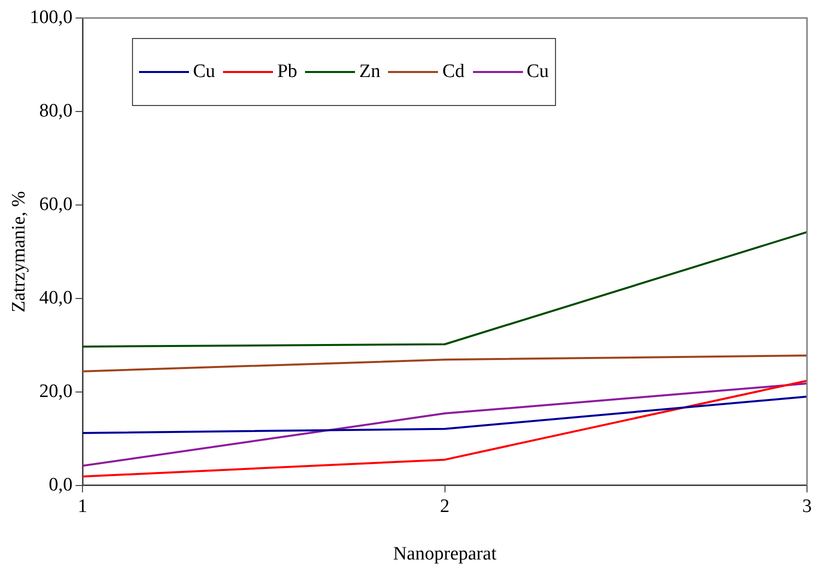  Describe the element at coordinates (51, 17) in the screenshot. I see `y-tick-label: 100,0` at that location.